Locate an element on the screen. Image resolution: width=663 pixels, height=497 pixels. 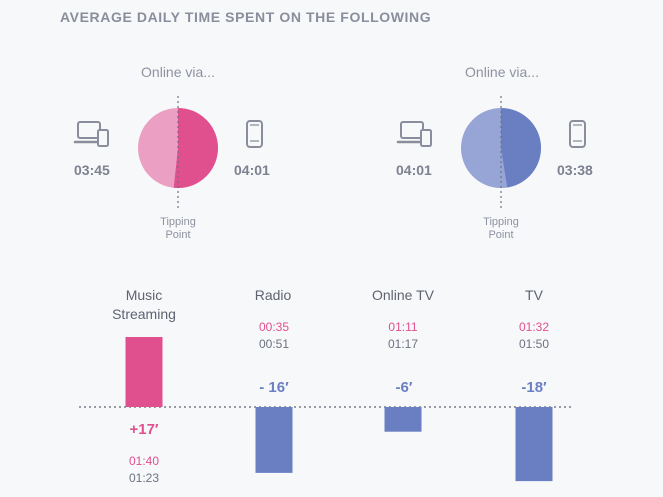
pie-1-tipping-line-1: Tipping is located at coordinates (178, 222).